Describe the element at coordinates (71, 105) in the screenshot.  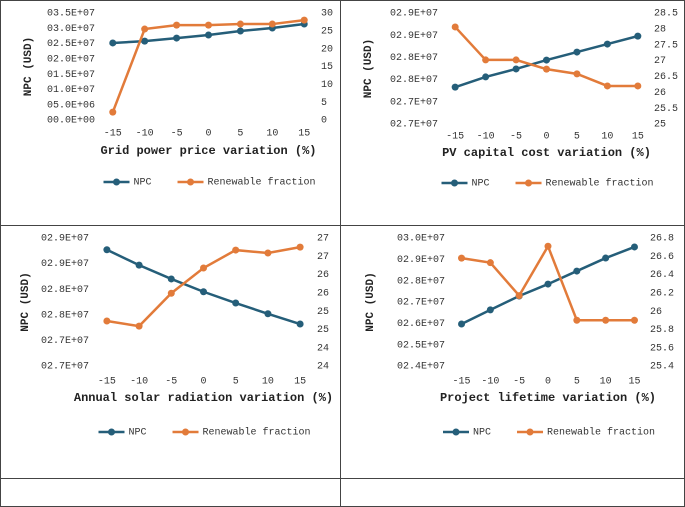
I see `y-tick-label: 05.0E+06` at that location.